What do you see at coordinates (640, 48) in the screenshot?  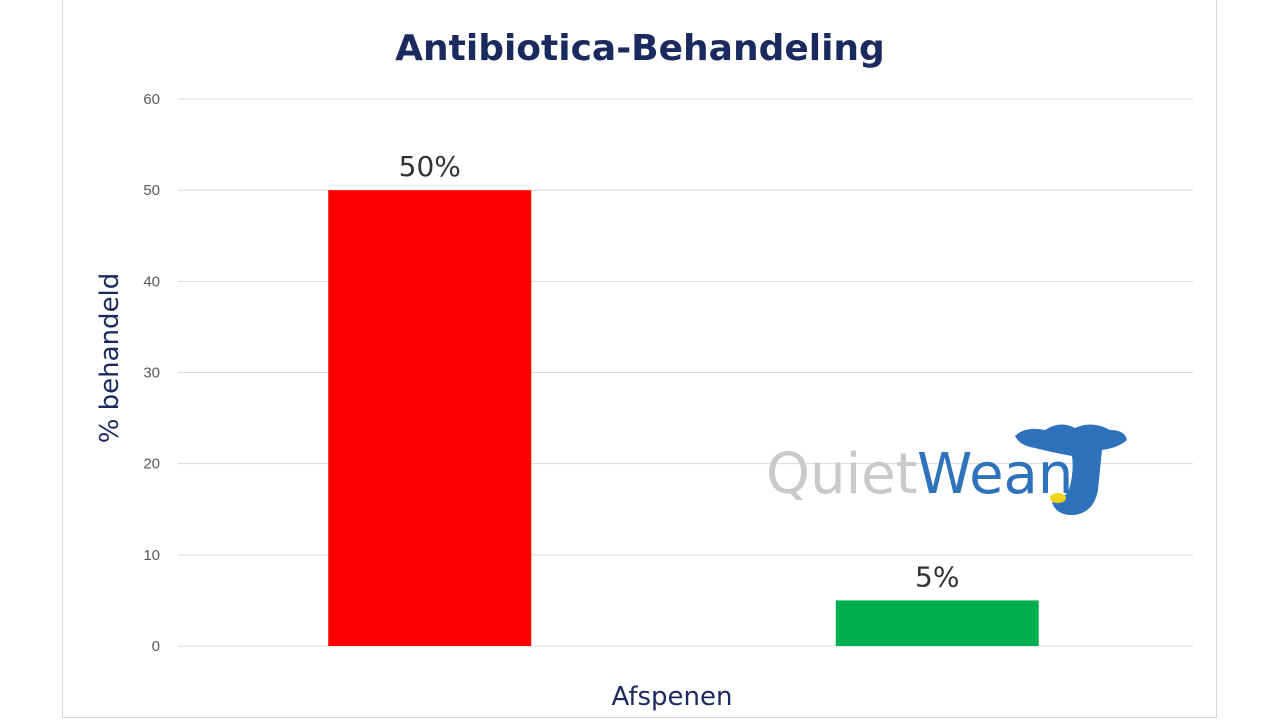 I see `chart-title: Antibiotica-Behandeling` at bounding box center [640, 48].